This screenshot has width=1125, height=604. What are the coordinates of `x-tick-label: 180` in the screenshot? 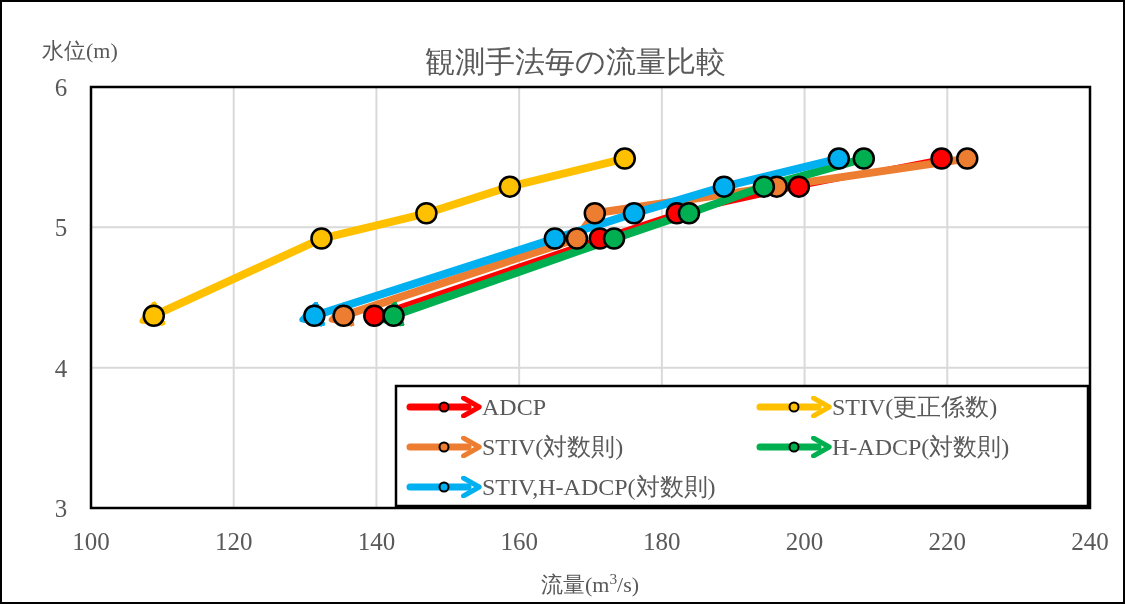 It's located at (662, 541).